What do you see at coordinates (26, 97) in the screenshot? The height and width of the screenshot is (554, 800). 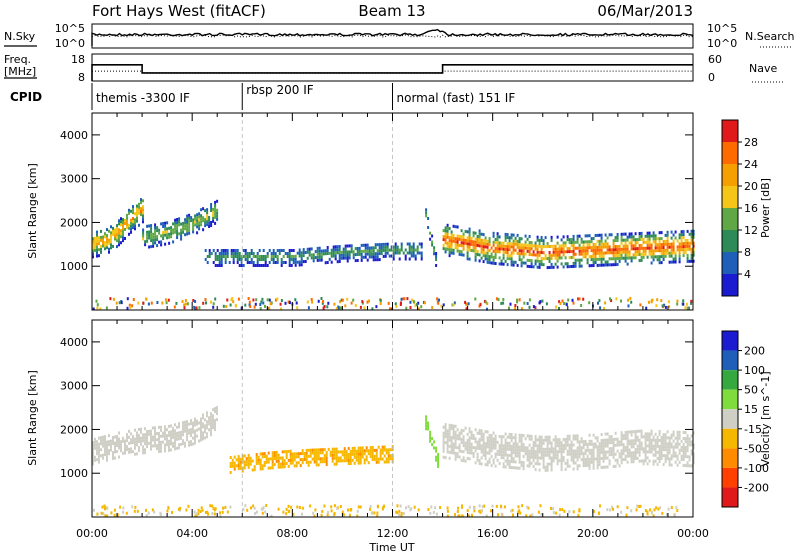 I see `cpid-label: CPID` at bounding box center [26, 97].